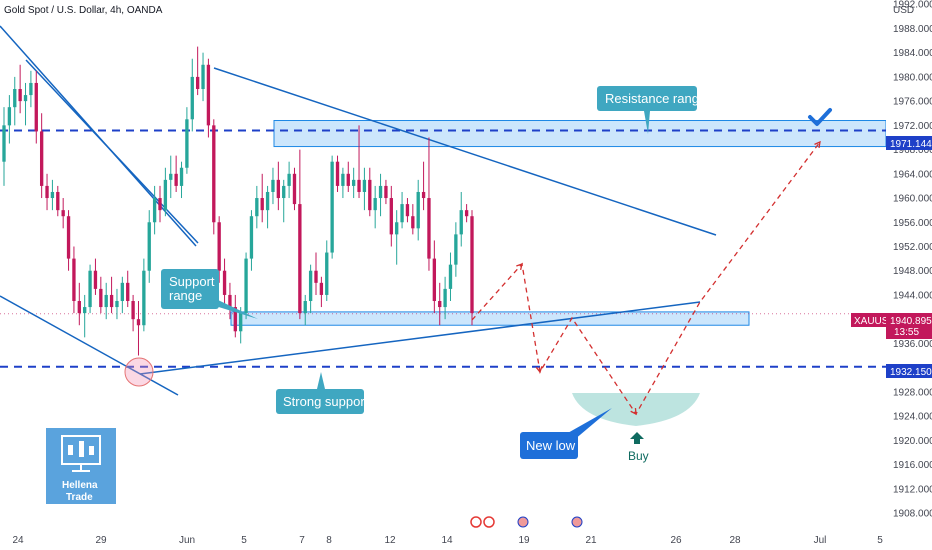 The image size is (932, 550). I want to click on time-tick-label: 5, so click(880, 540).